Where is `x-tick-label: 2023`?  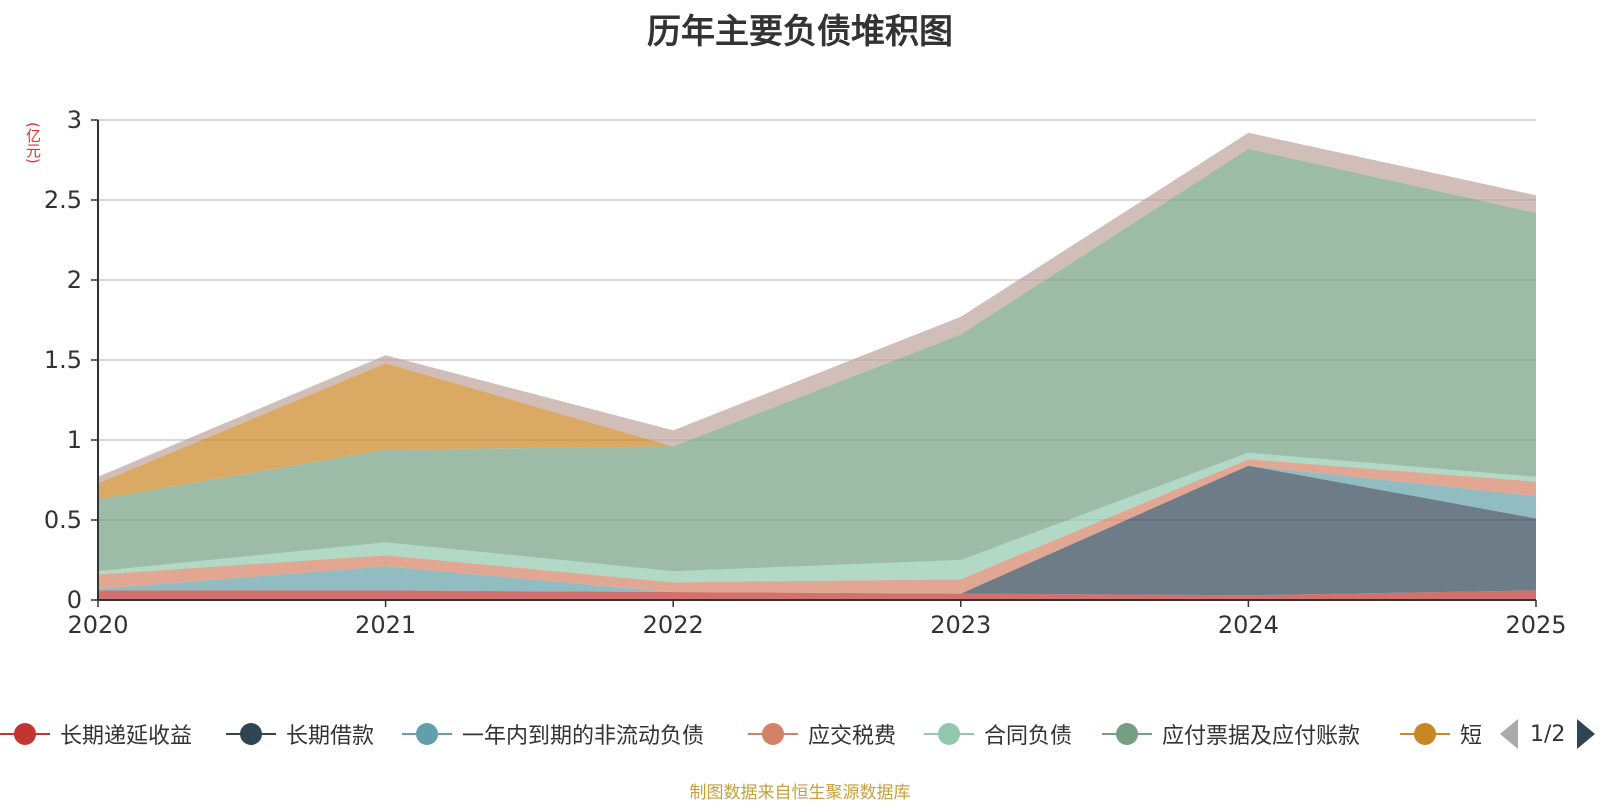 x-tick-label: 2023 is located at coordinates (960, 625).